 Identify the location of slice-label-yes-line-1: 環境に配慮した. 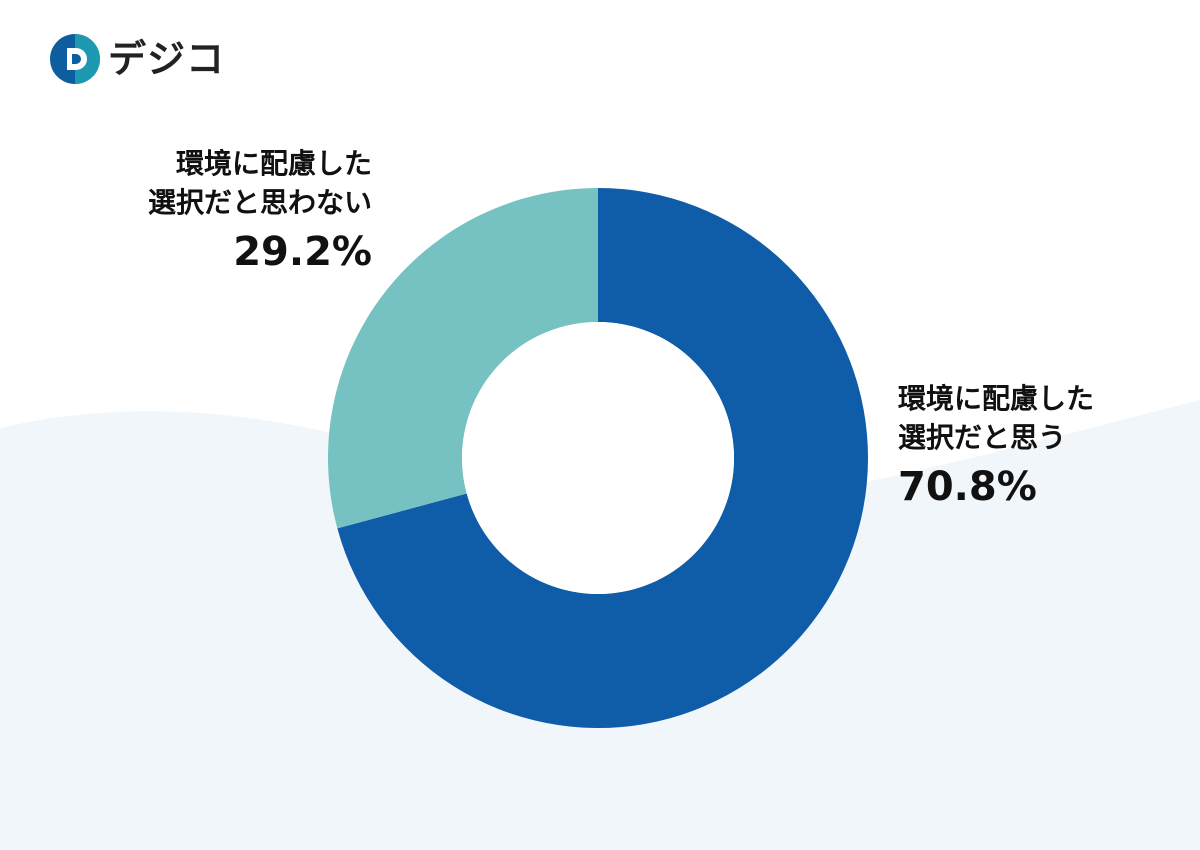
(996, 398).